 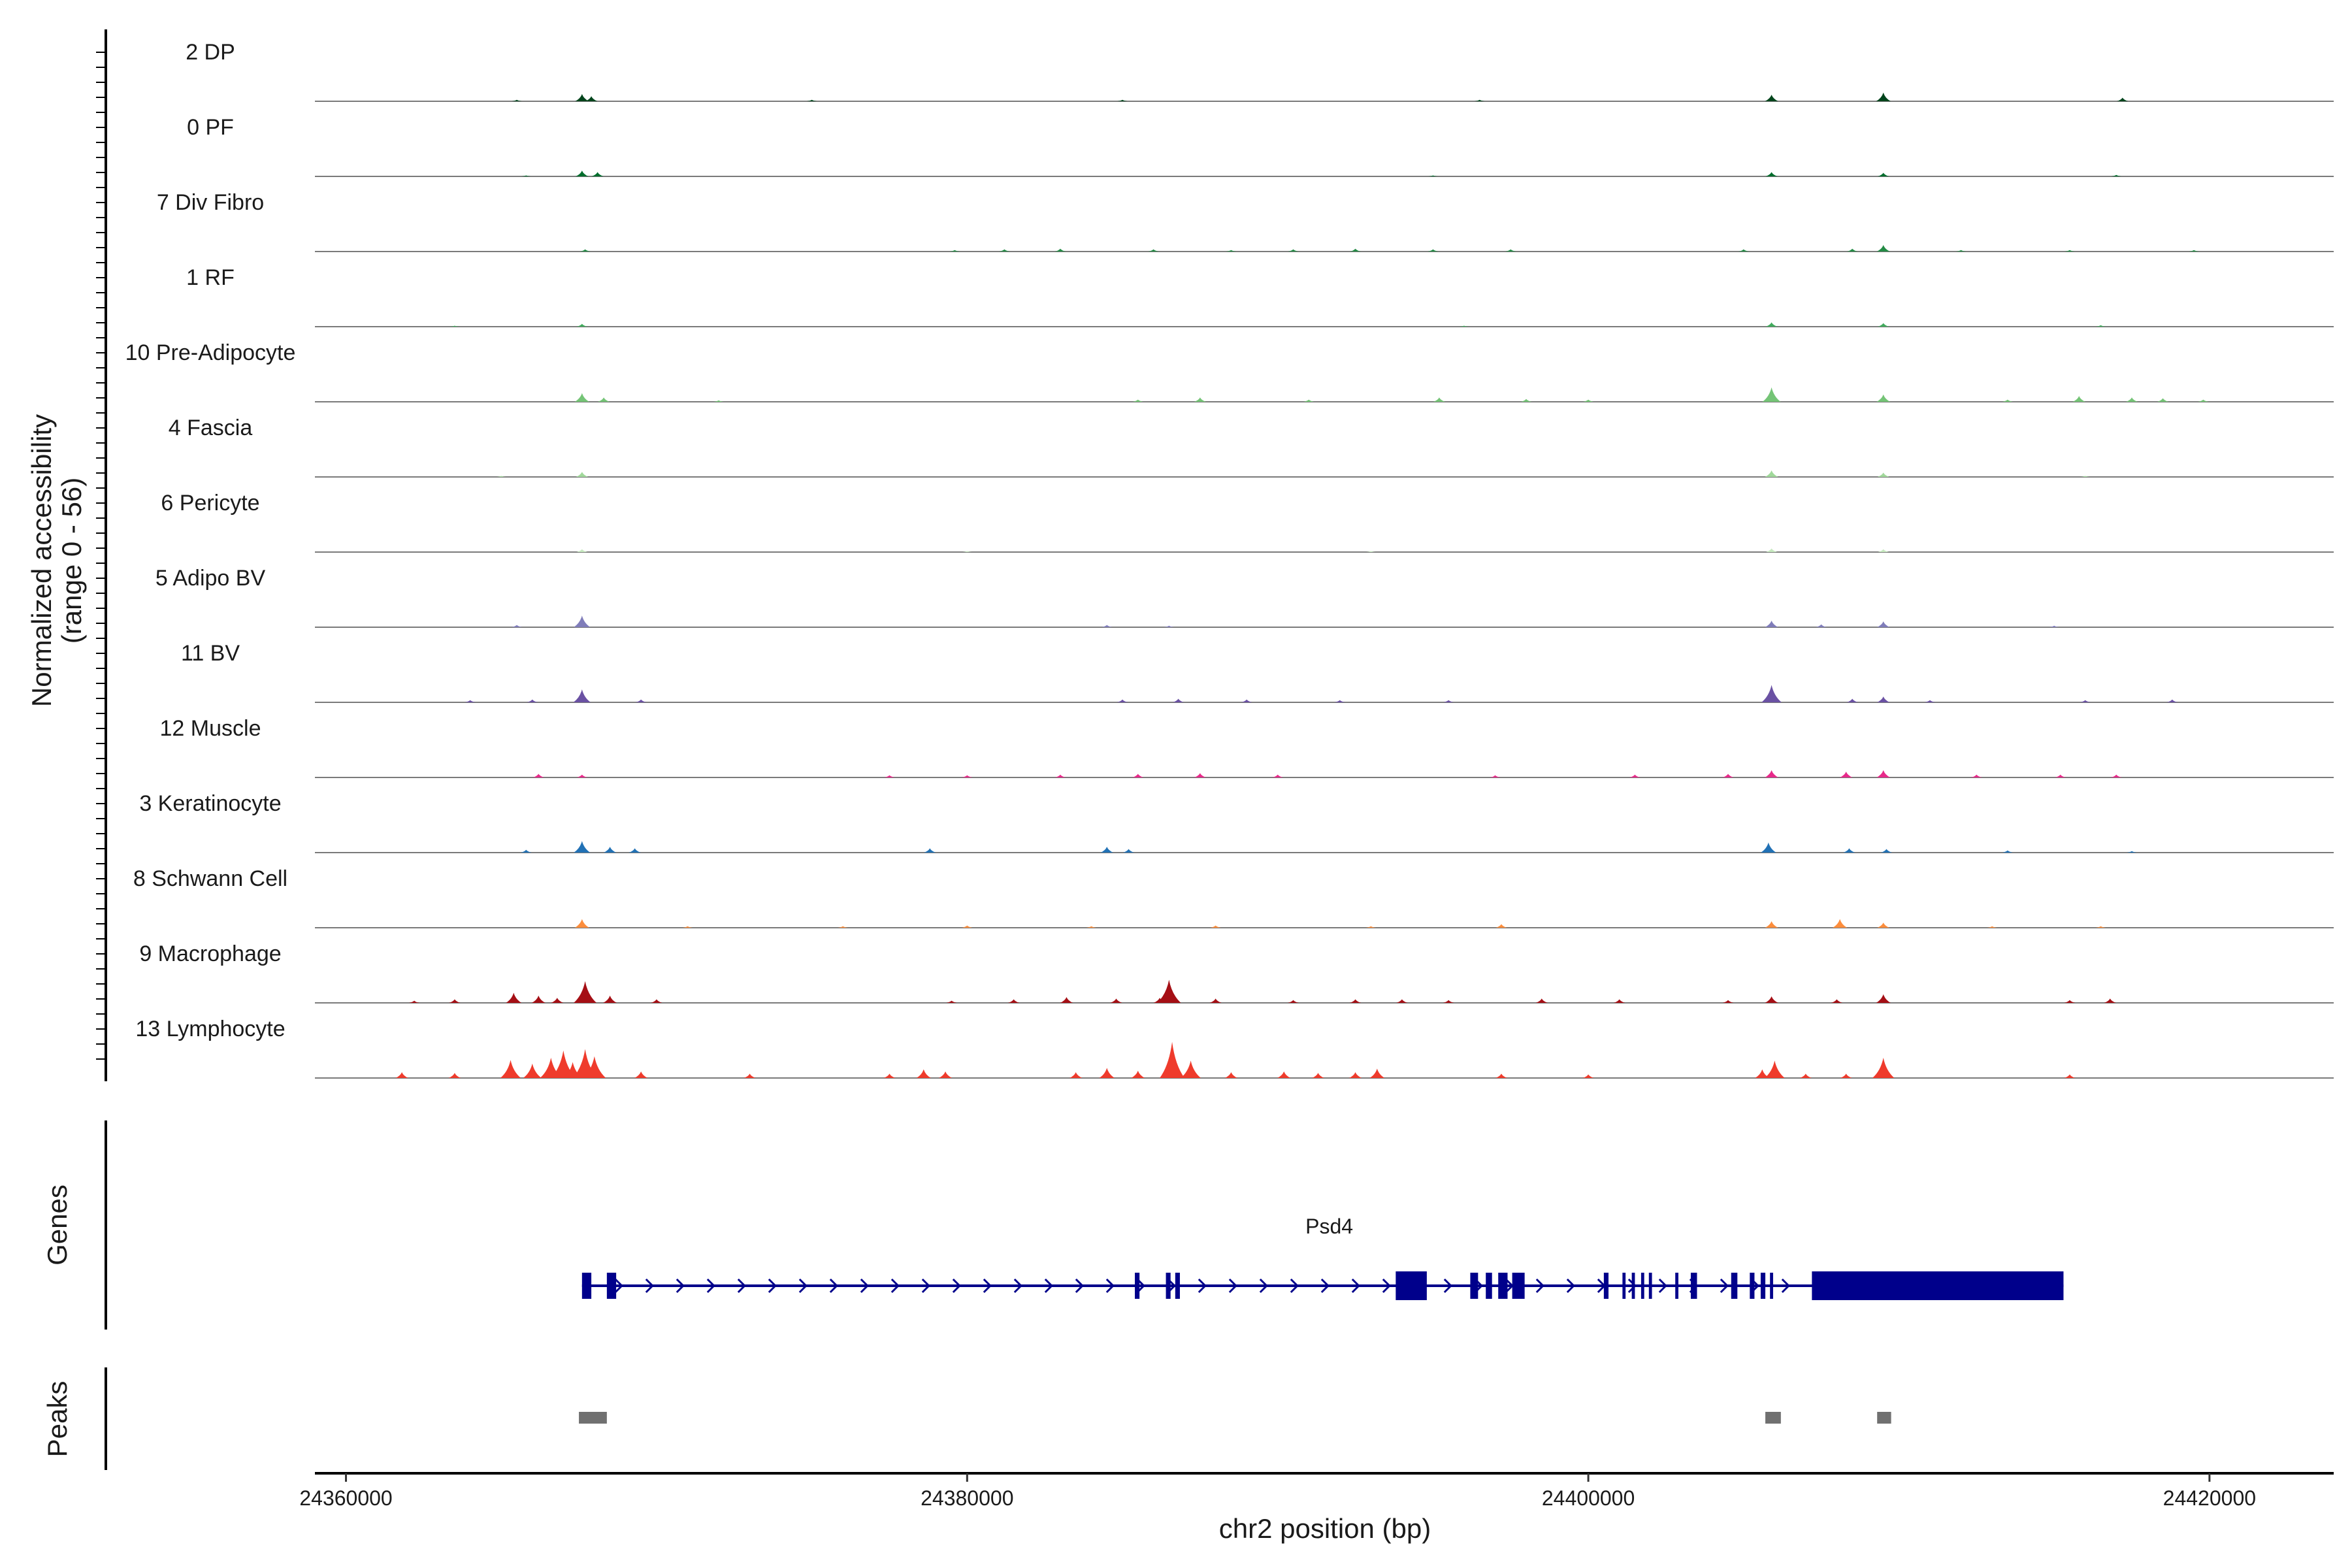 What do you see at coordinates (210, 52) in the screenshot?
I see `track-label: 2 DP` at bounding box center [210, 52].